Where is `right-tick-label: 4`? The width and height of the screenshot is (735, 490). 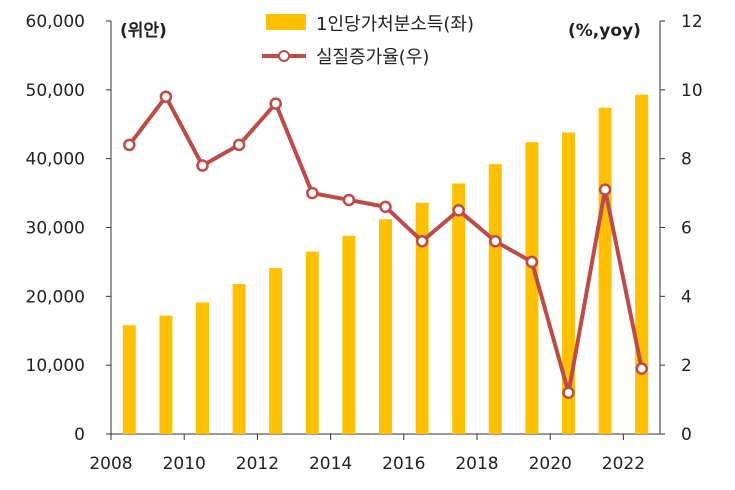 right-tick-label: 4 is located at coordinates (686, 297).